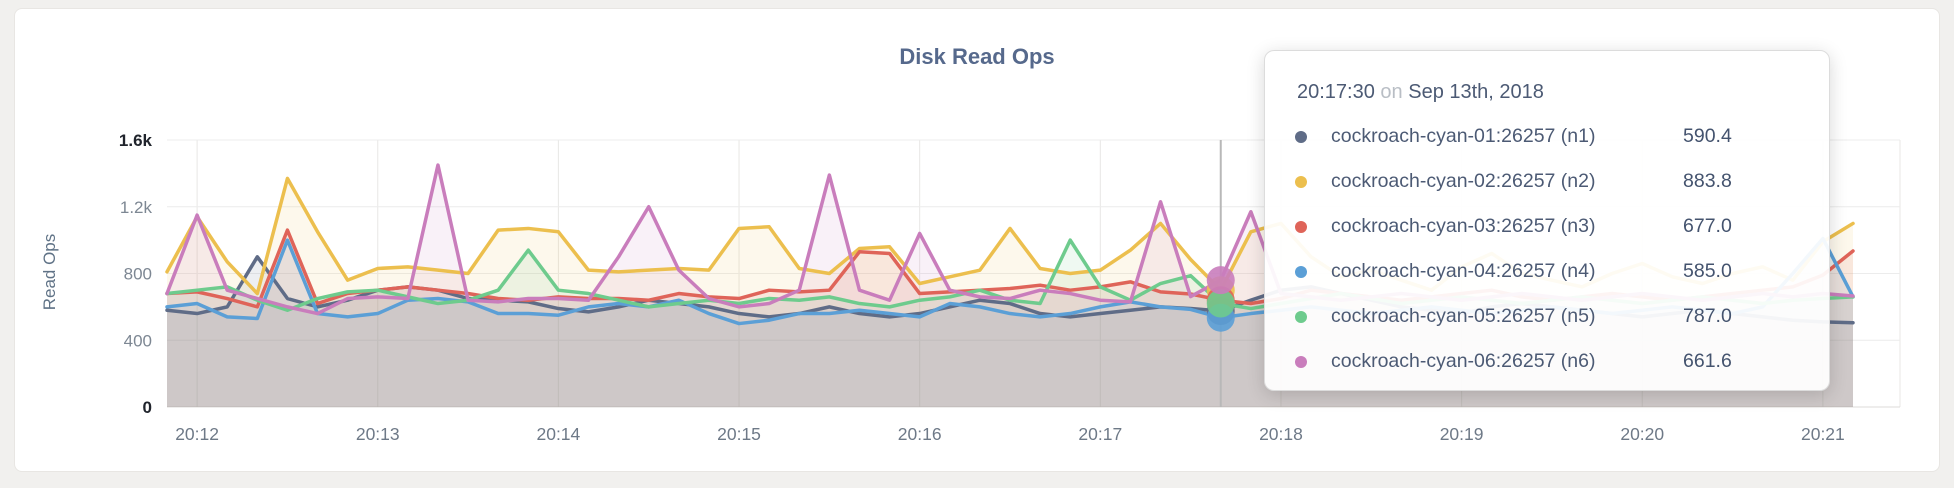 Image resolution: width=1954 pixels, height=488 pixels. Describe the element at coordinates (977, 56) in the screenshot. I see `chart-title: Disk Read Ops` at that location.